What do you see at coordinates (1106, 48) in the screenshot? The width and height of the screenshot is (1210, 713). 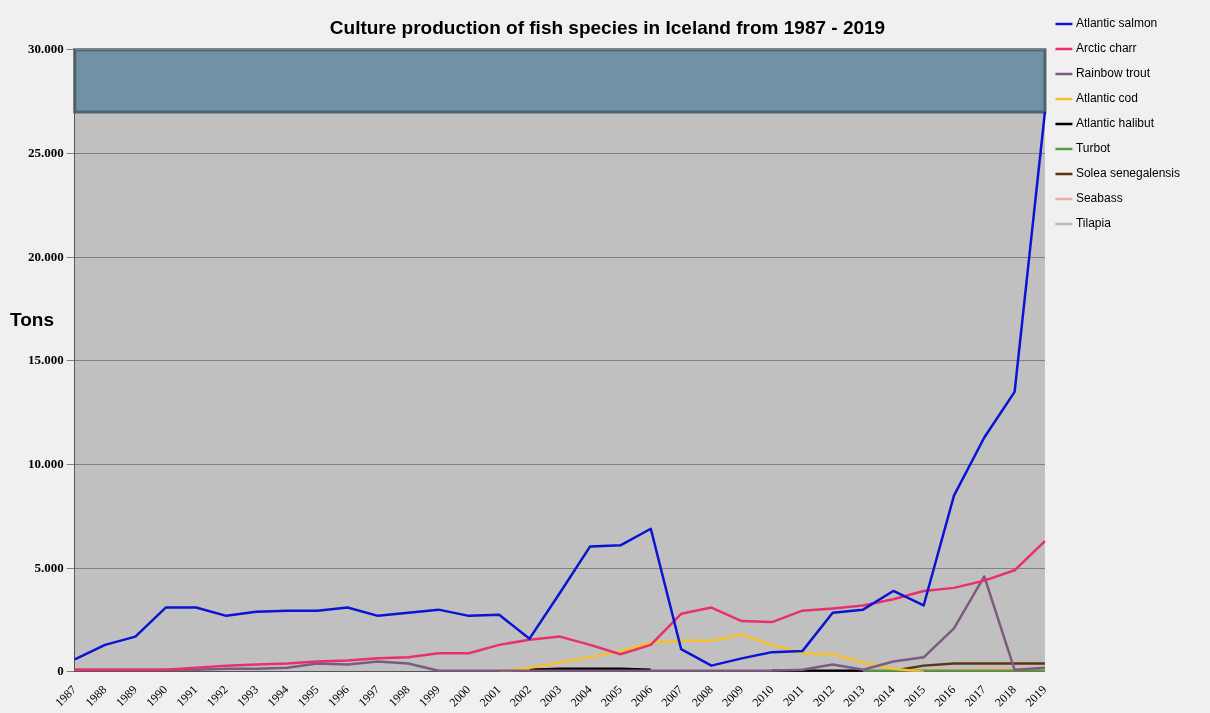 I see `legend-label: Arctic charr` at bounding box center [1106, 48].